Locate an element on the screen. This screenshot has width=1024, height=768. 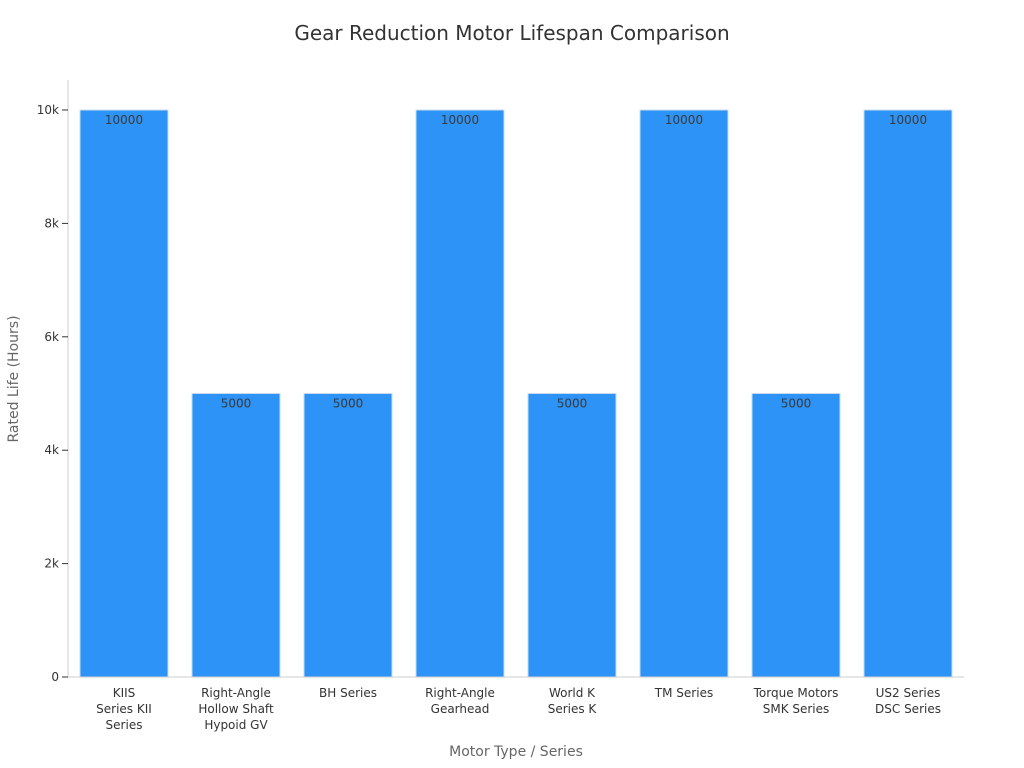
x-tick-label-6: Torque Motors SMK Series is located at coordinates (796, 701).